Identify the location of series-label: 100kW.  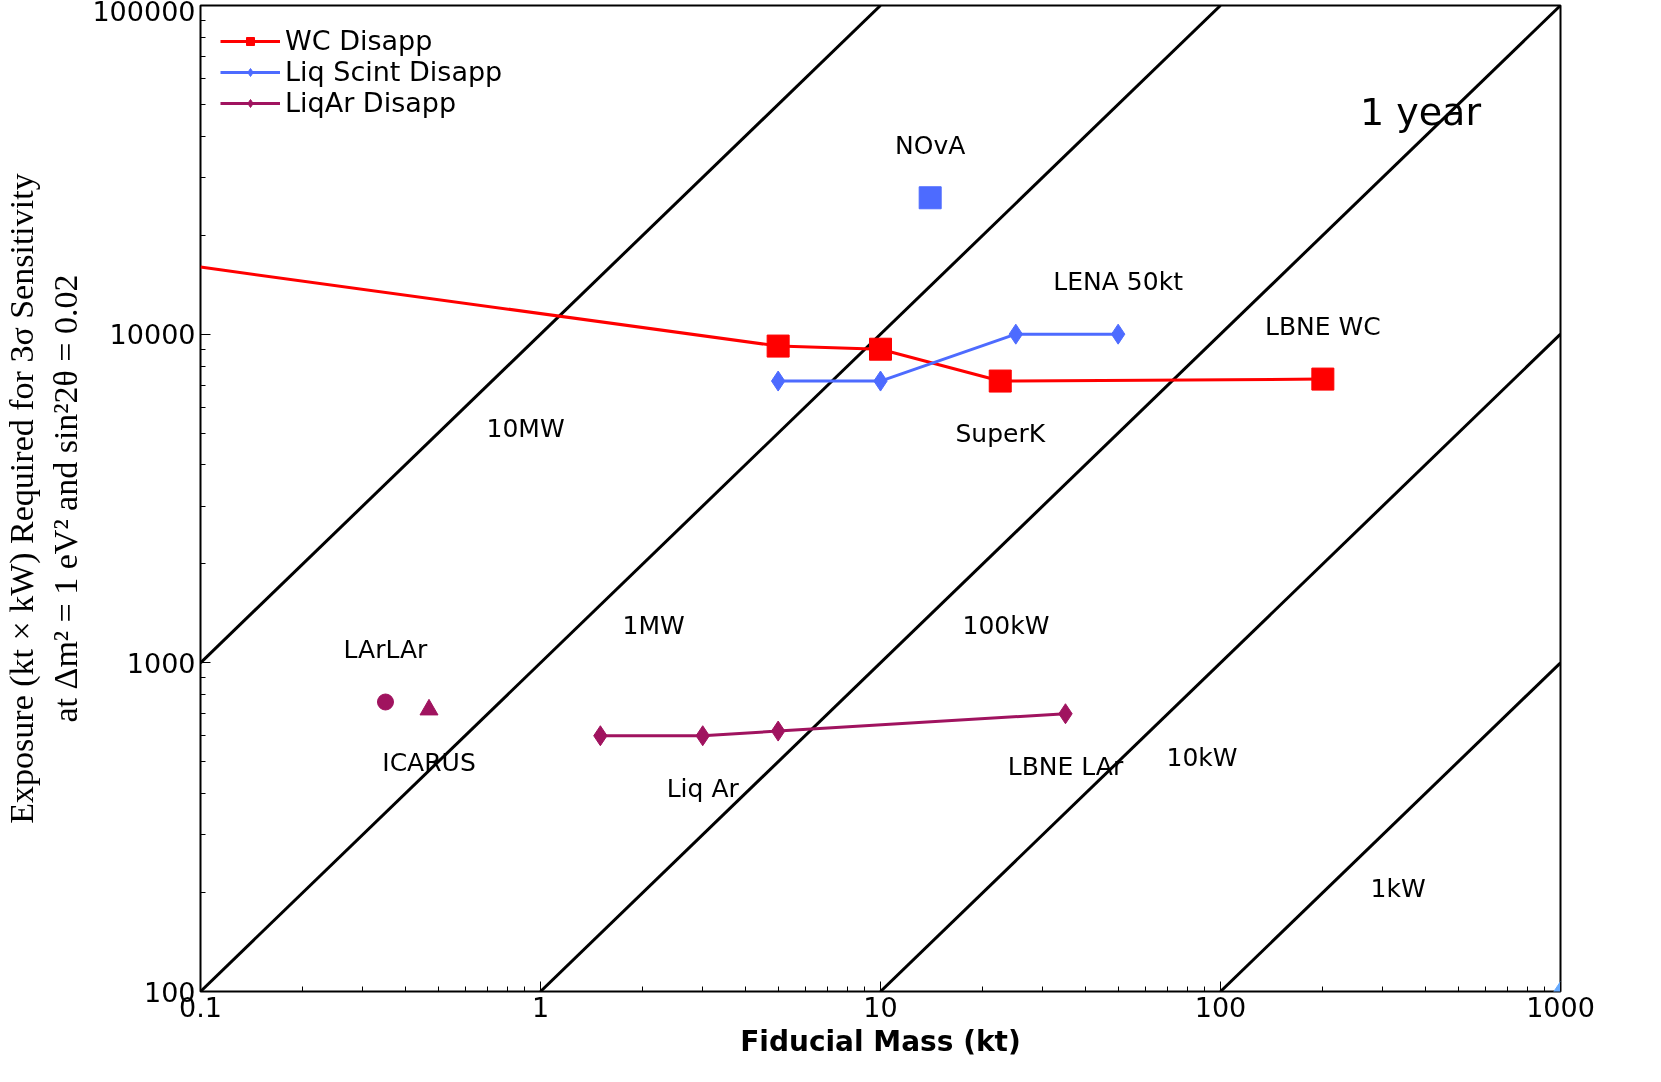
(1006, 626).